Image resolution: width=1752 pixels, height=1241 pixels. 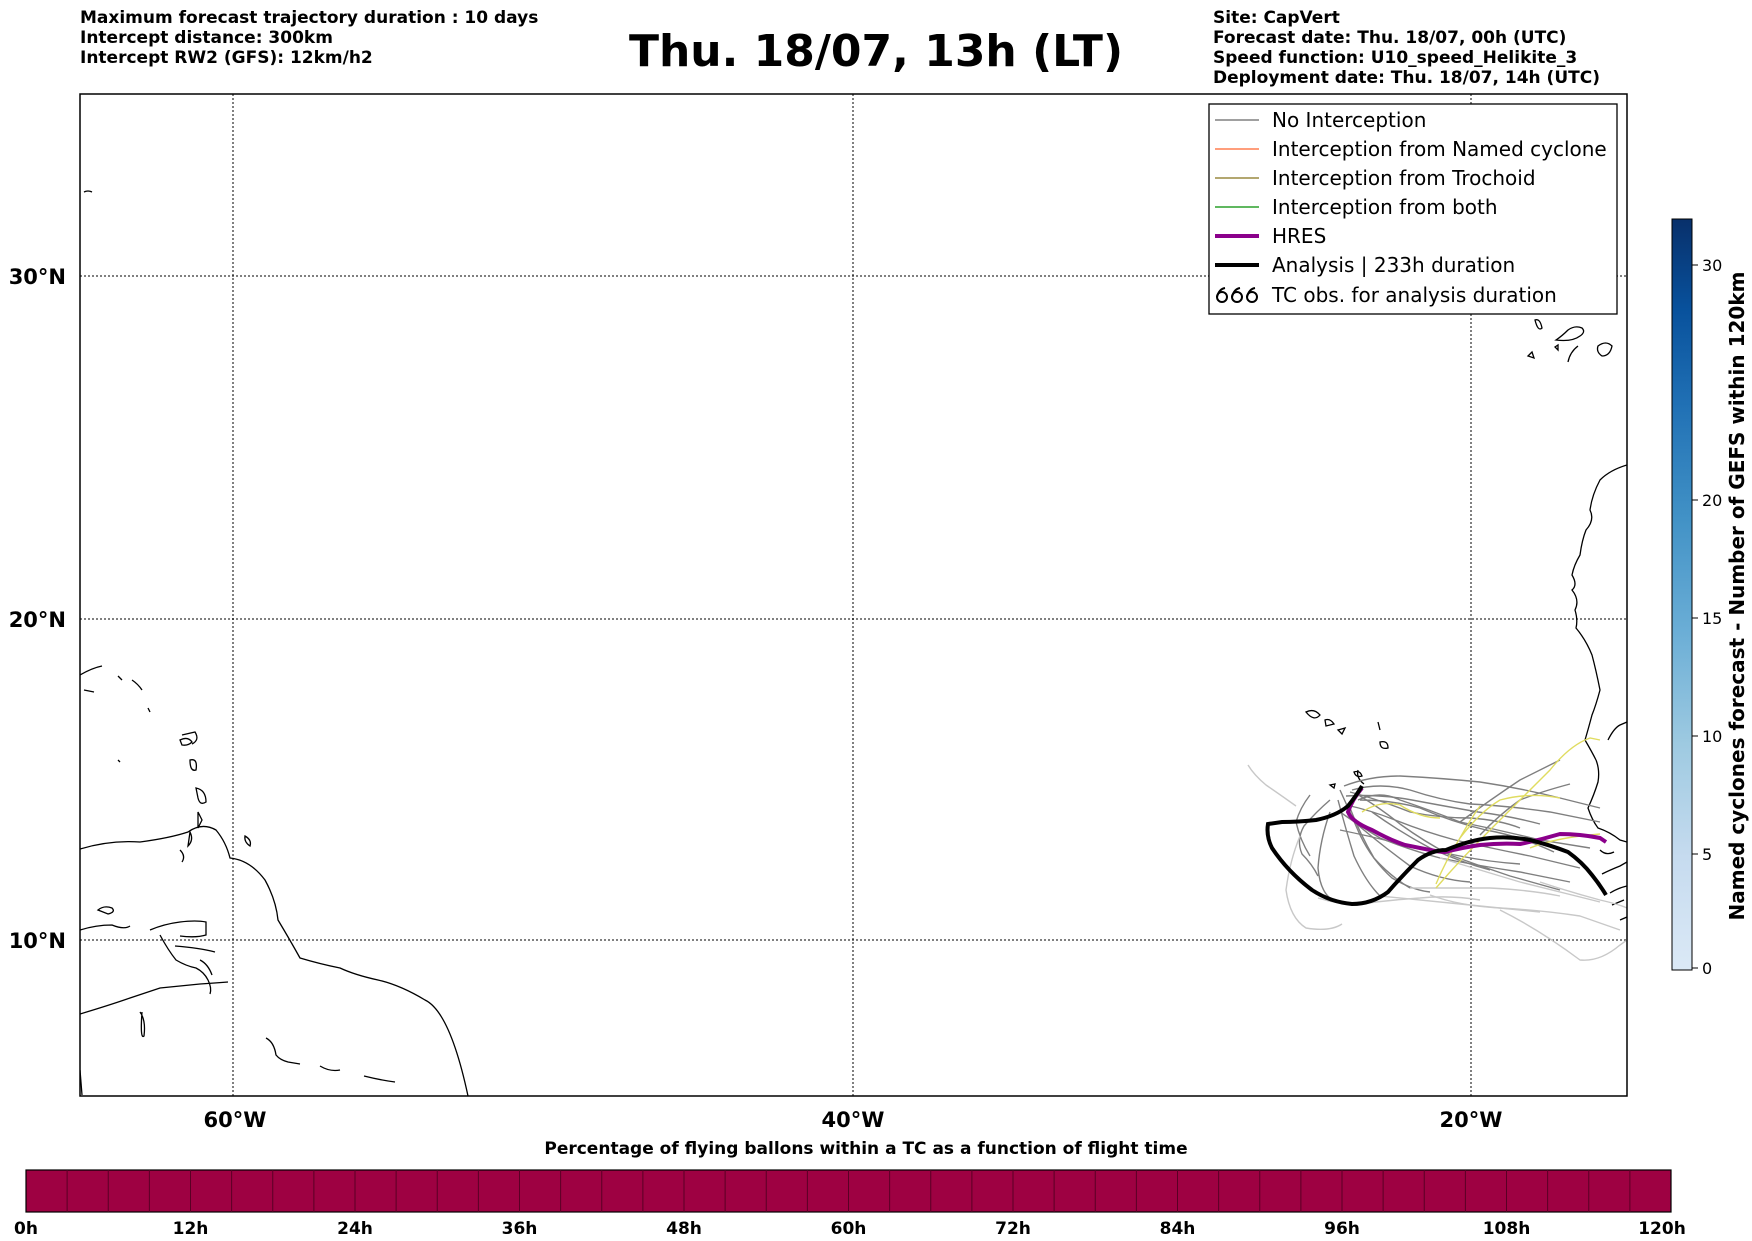 I want to click on coastline-africa, so click(x=1465, y=620).